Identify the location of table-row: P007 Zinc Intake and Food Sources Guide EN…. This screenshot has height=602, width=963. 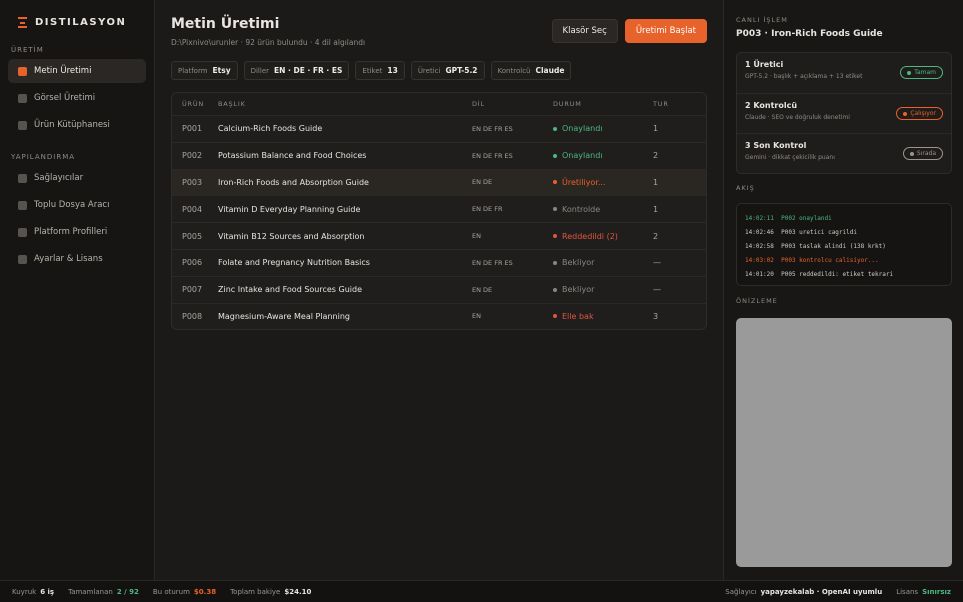
(439, 289).